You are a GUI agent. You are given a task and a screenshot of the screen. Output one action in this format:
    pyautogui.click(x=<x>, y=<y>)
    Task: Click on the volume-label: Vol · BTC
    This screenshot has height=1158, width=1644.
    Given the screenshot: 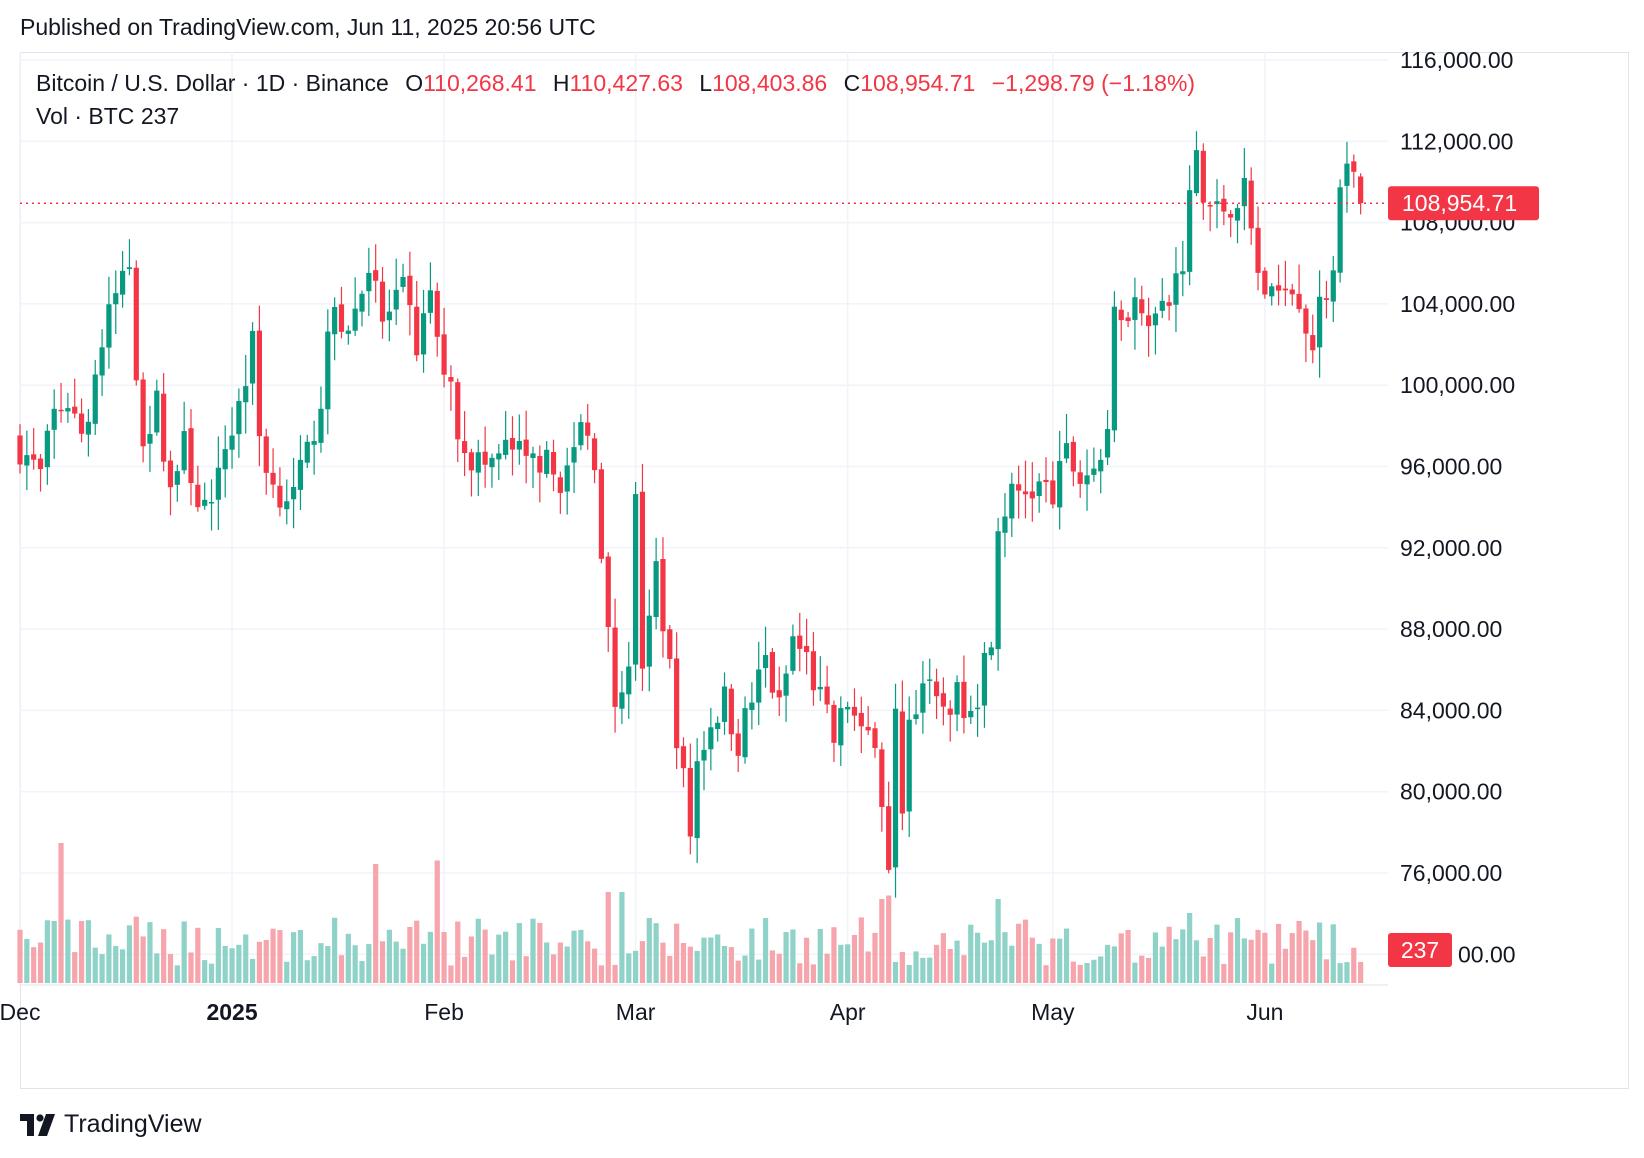 What is the action you would take?
    pyautogui.click(x=85, y=116)
    